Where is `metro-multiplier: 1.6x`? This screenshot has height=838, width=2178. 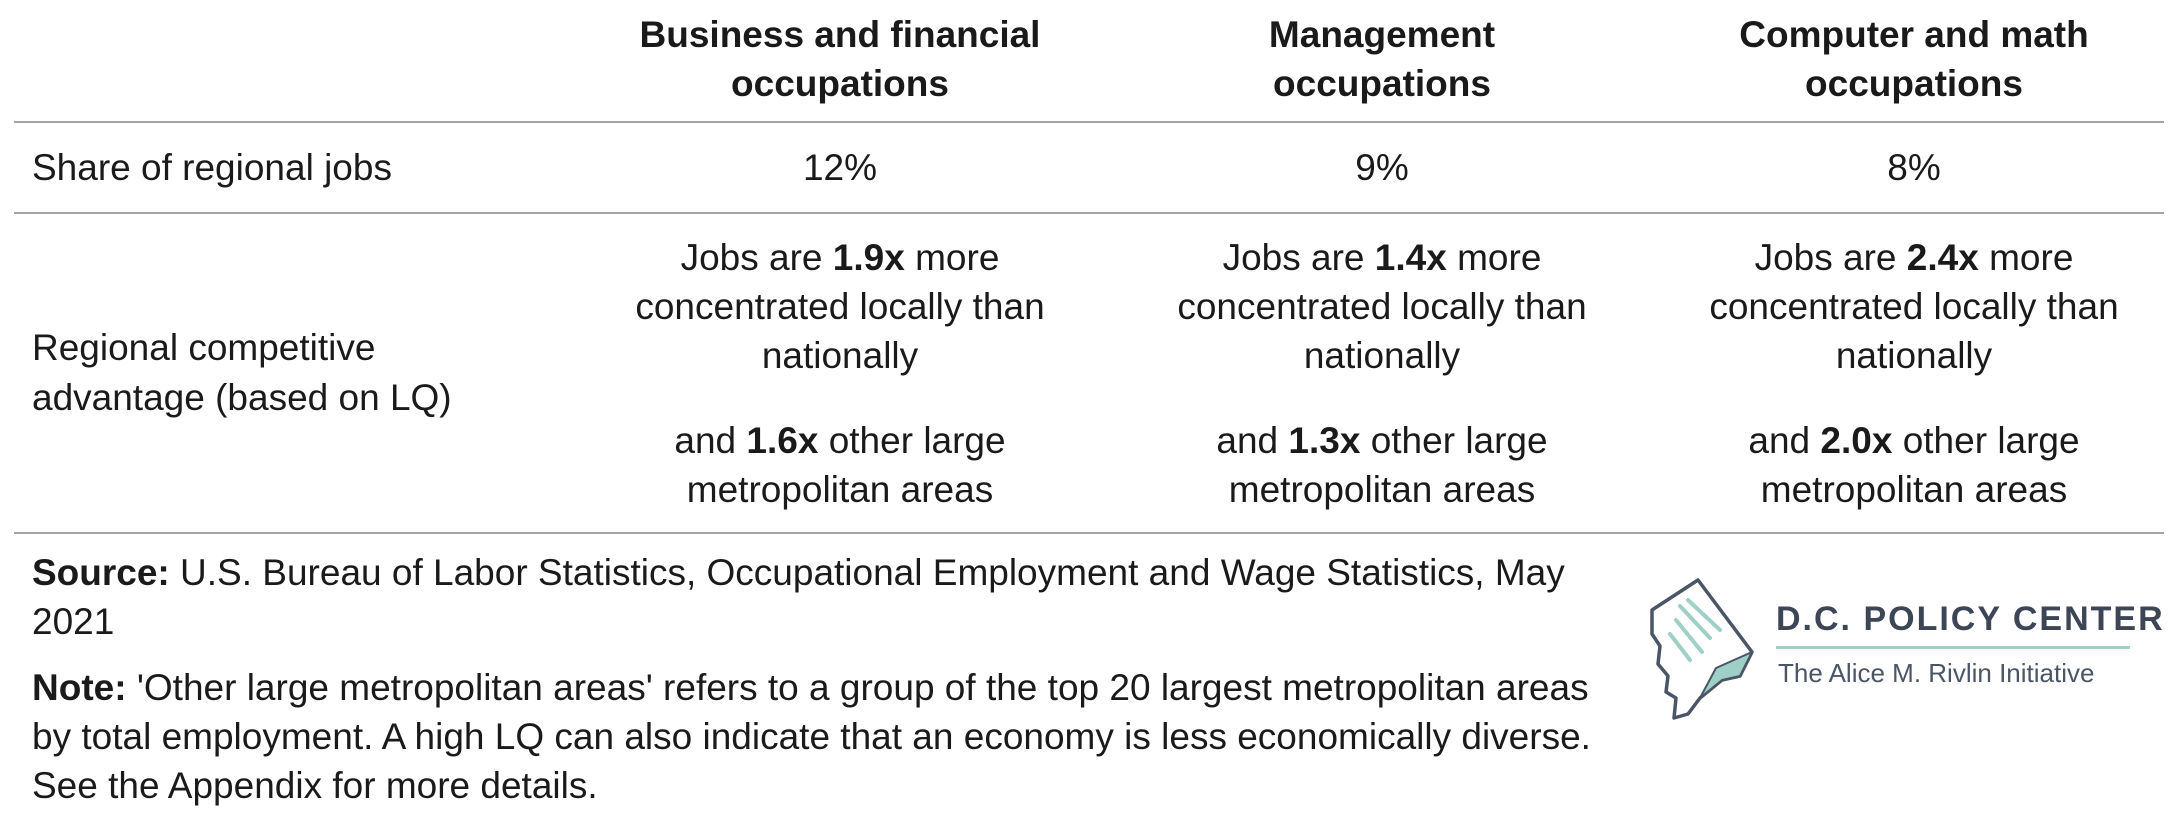
metro-multiplier: 1.6x is located at coordinates (782, 440).